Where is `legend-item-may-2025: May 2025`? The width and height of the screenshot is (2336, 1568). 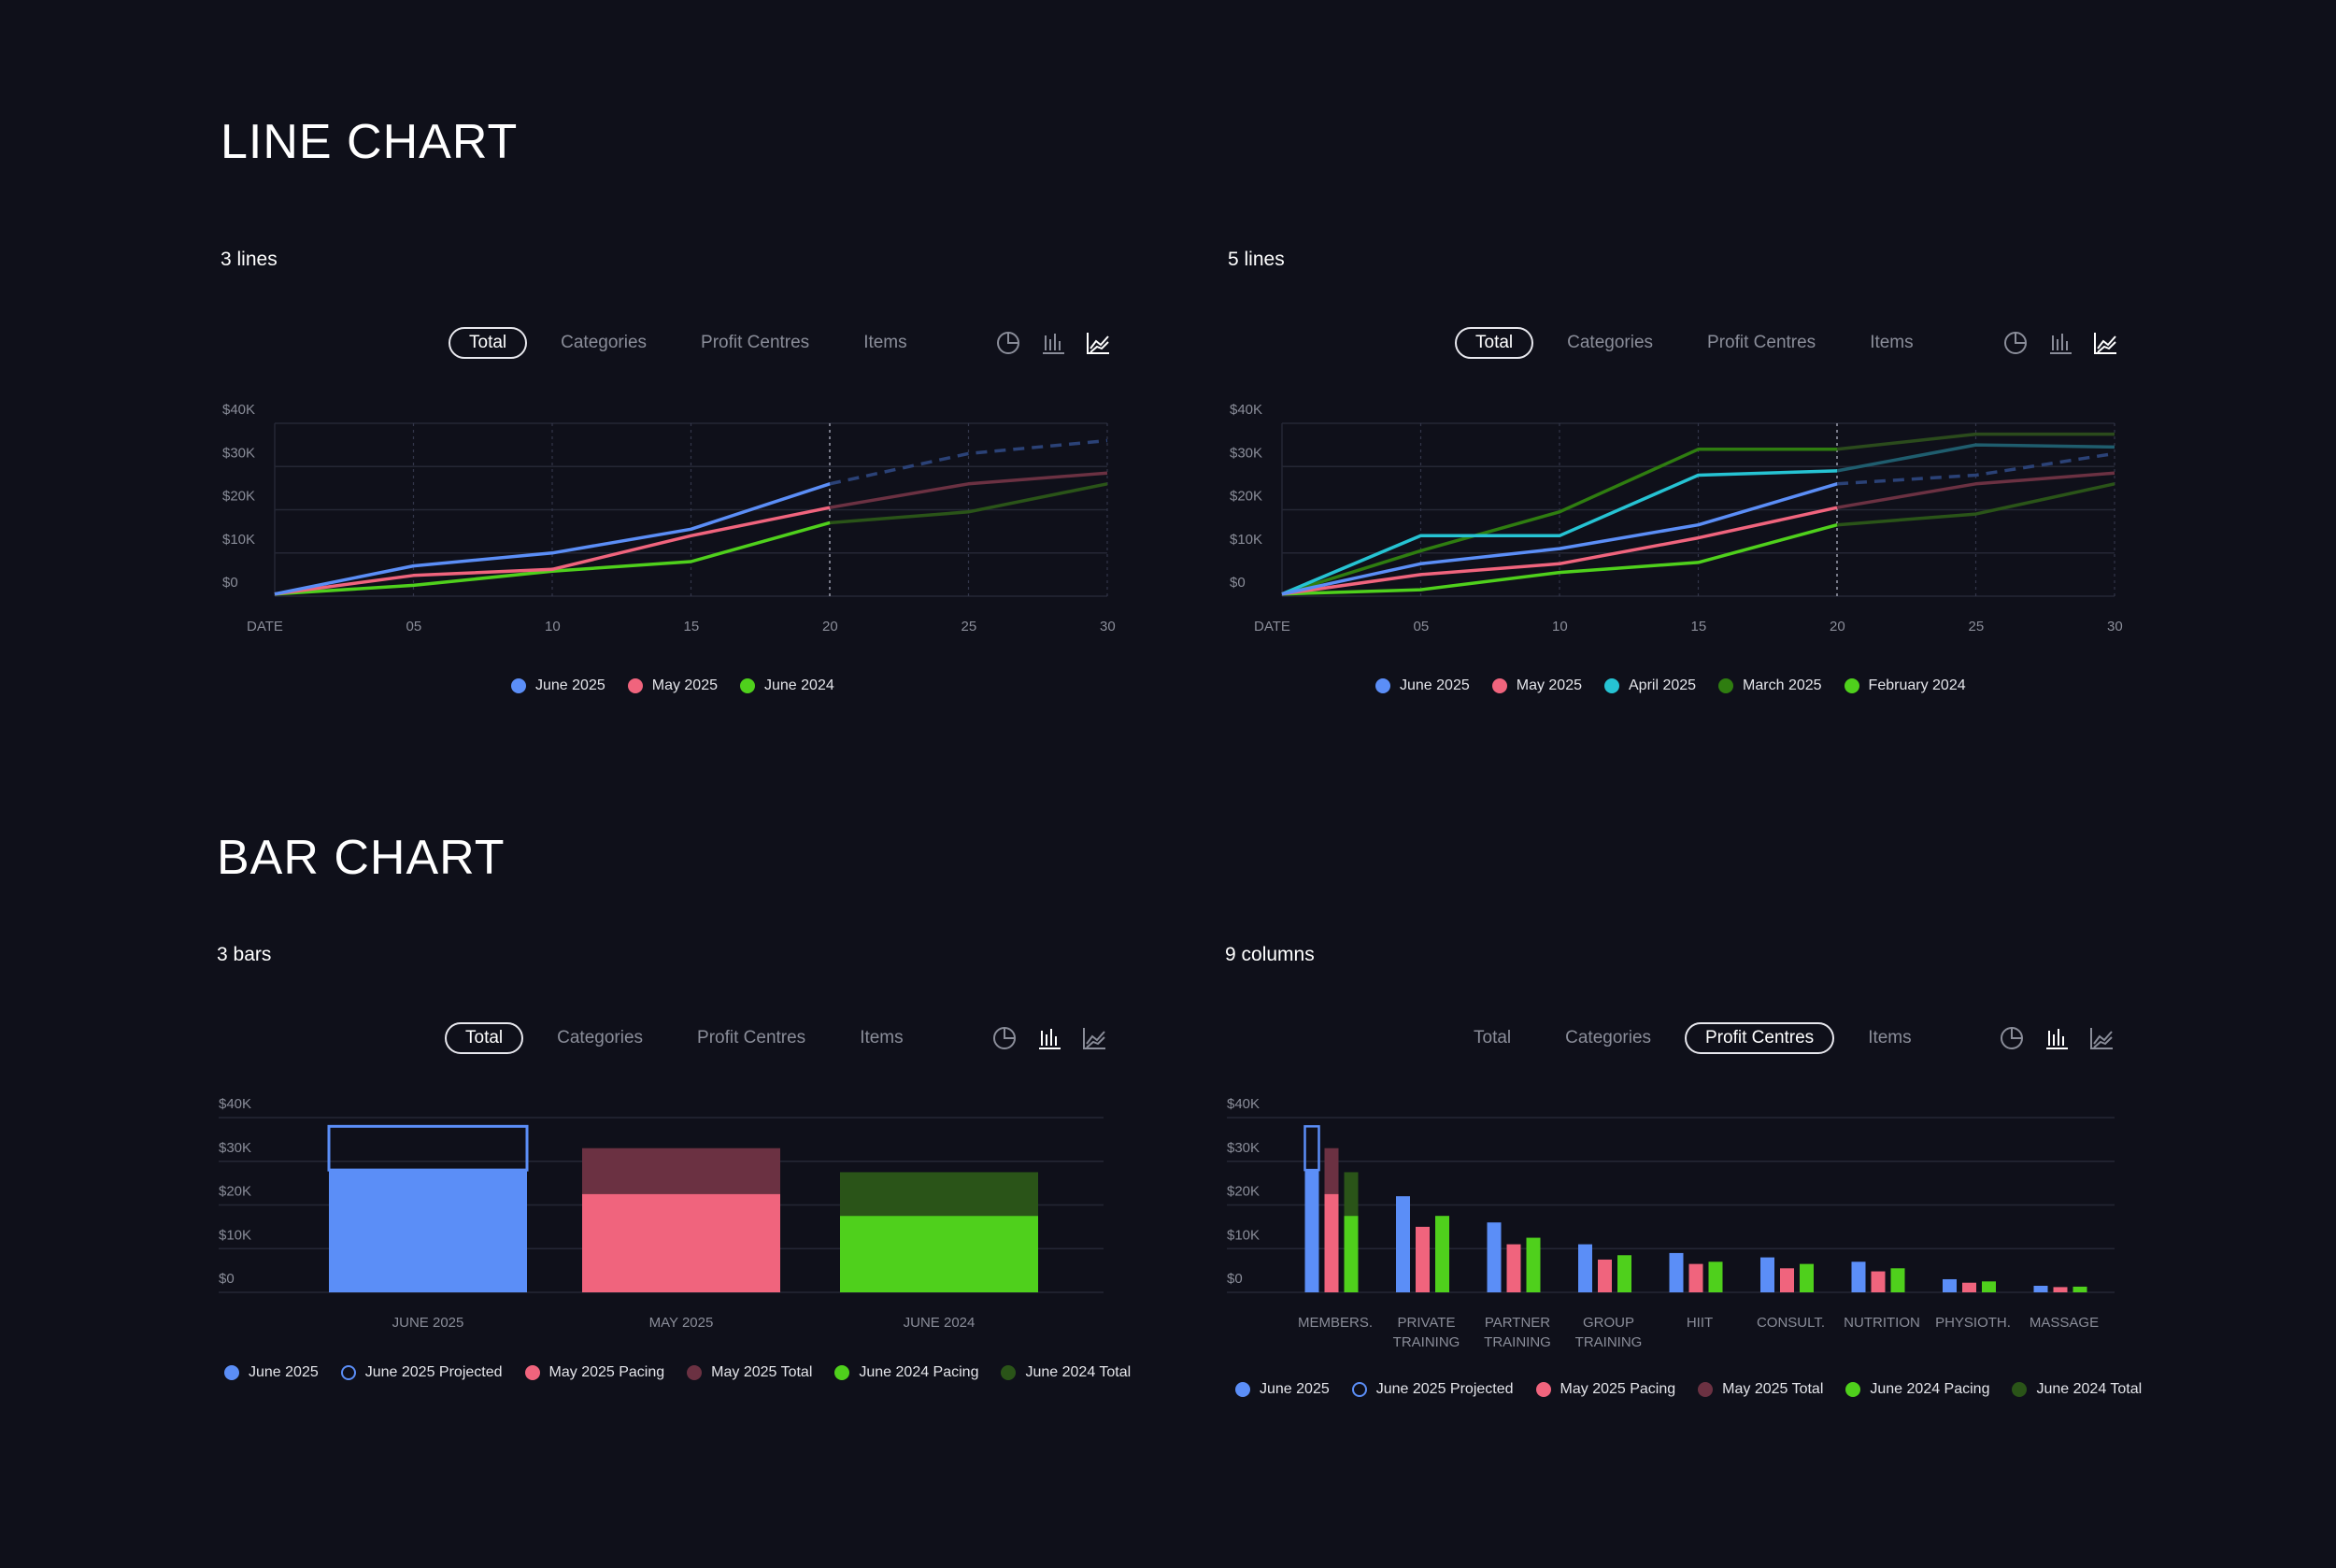
legend-item-may-2025: May 2025 is located at coordinates (672, 686).